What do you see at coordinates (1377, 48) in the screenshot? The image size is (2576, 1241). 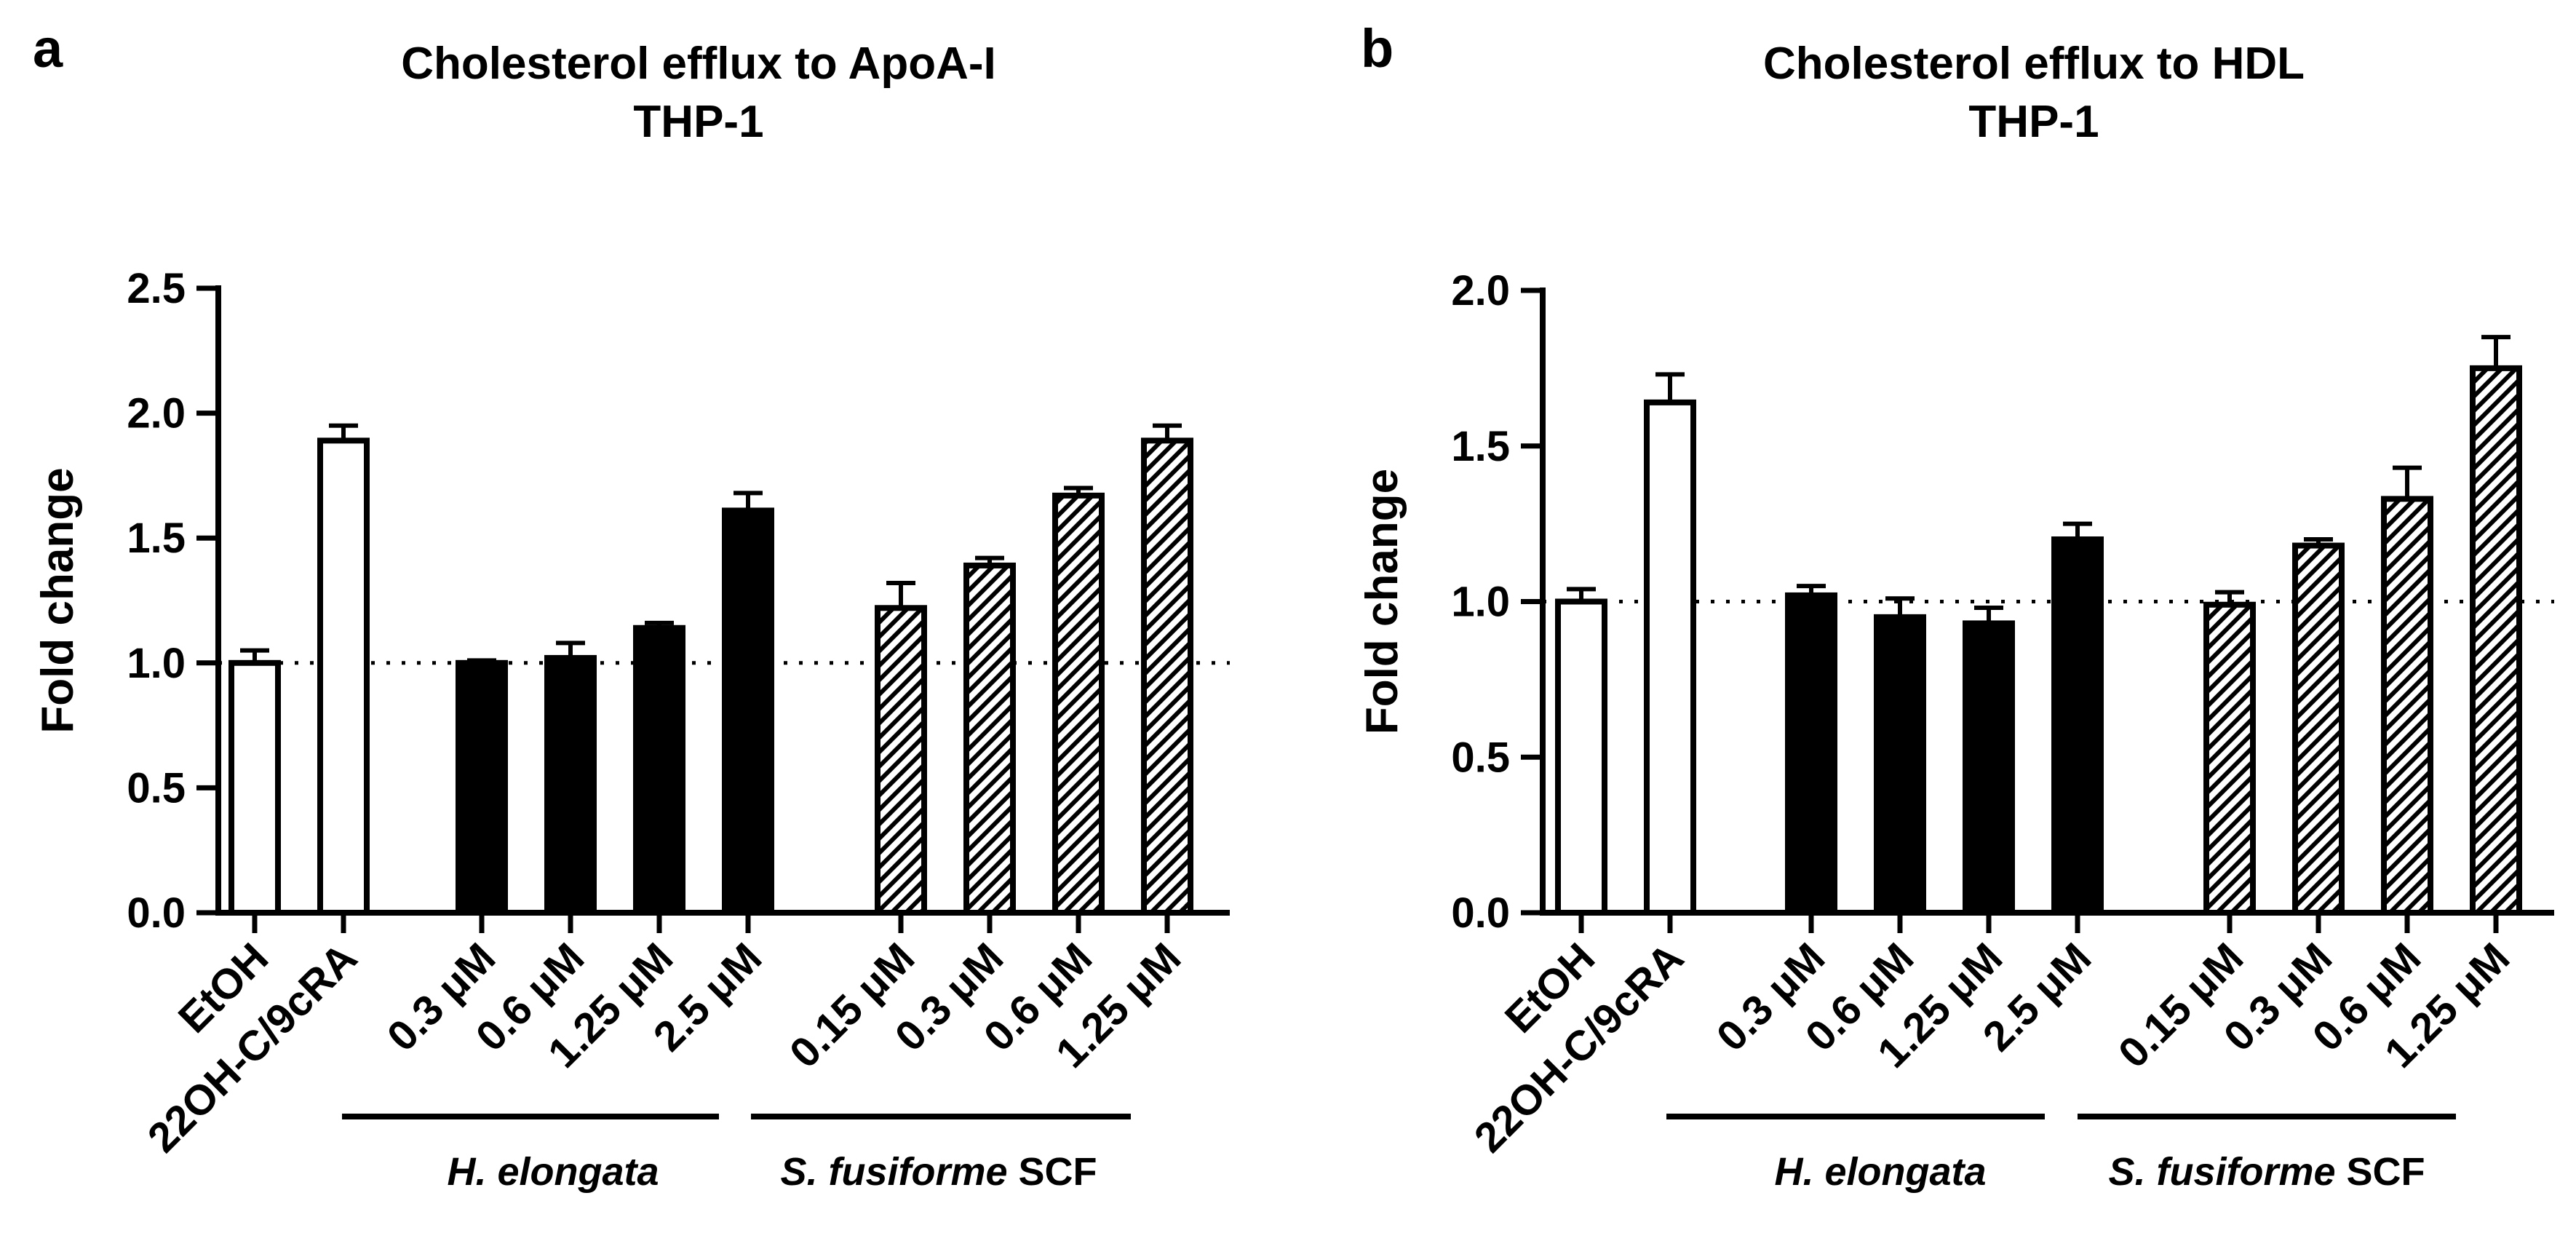 I see `panel-label: b` at bounding box center [1377, 48].